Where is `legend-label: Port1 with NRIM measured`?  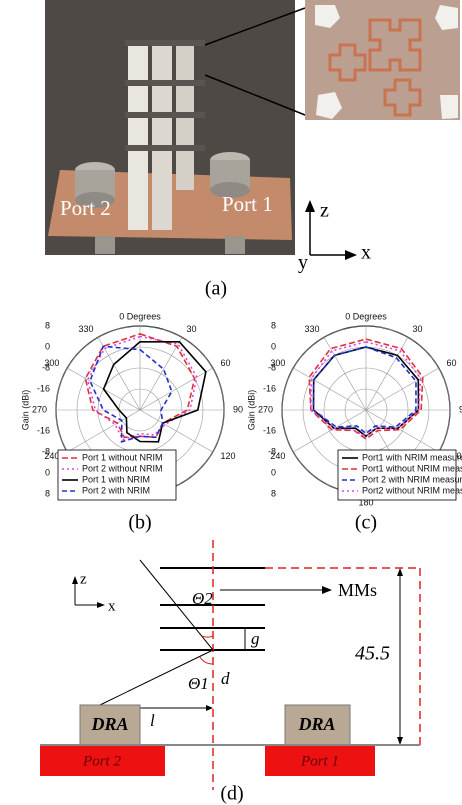 legend-label: Port1 with NRIM measured is located at coordinates (412, 457).